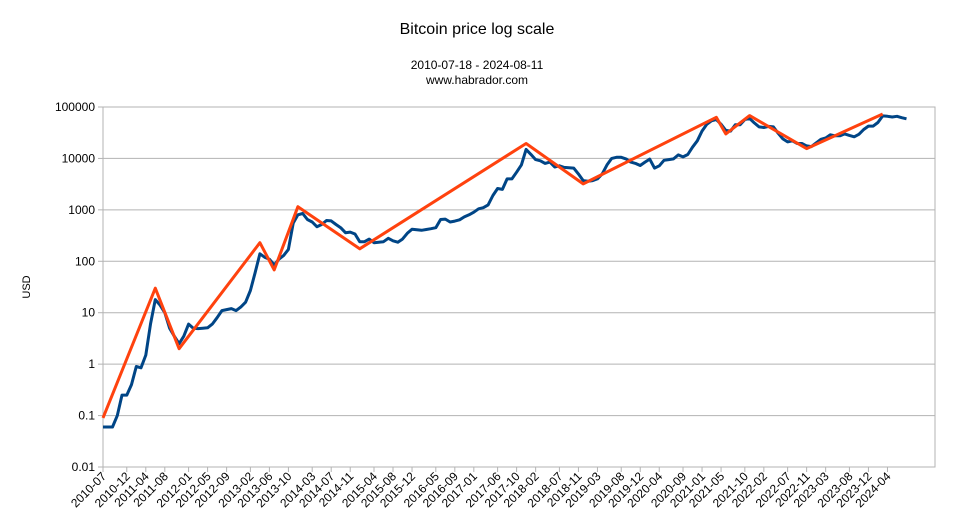  What do you see at coordinates (477, 29) in the screenshot?
I see `chart-title: Bitcoin price log scale` at bounding box center [477, 29].